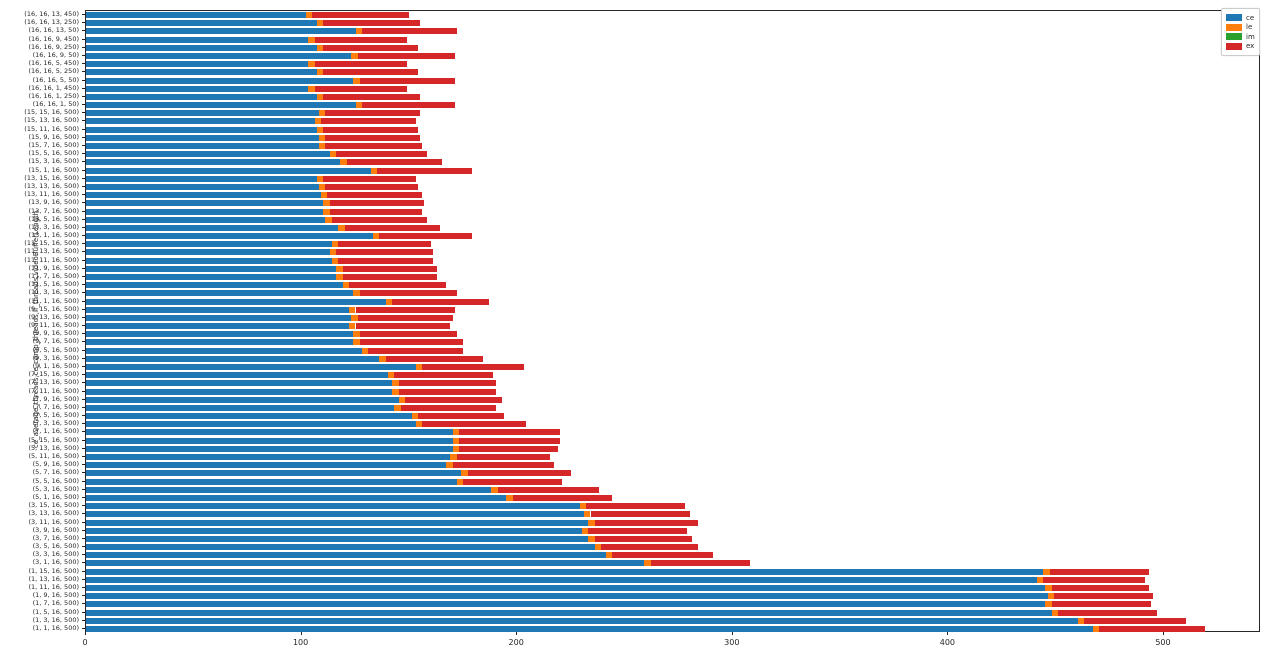  What do you see at coordinates (53, 390) in the screenshot?
I see `y-tick-label: (7, 11, 16, 500)` at bounding box center [53, 390].